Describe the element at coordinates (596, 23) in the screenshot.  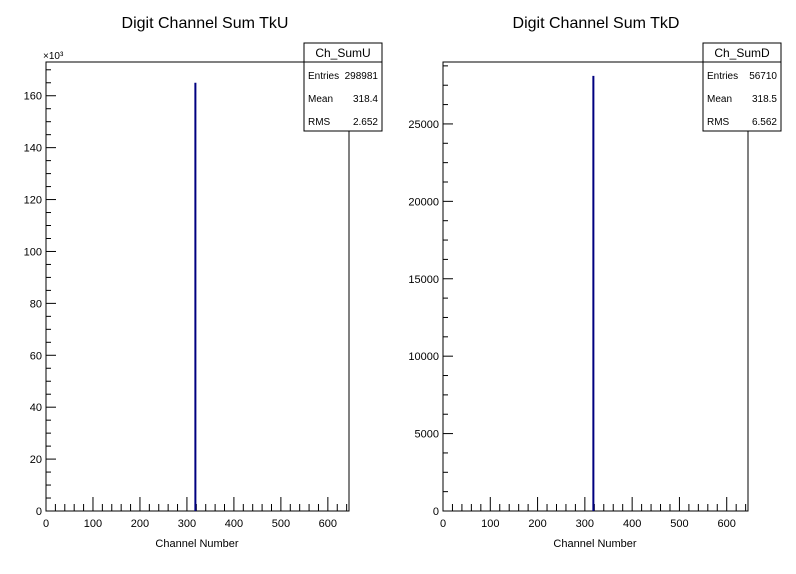
I see `chart-title: Digit Channel Sum TkD` at that location.